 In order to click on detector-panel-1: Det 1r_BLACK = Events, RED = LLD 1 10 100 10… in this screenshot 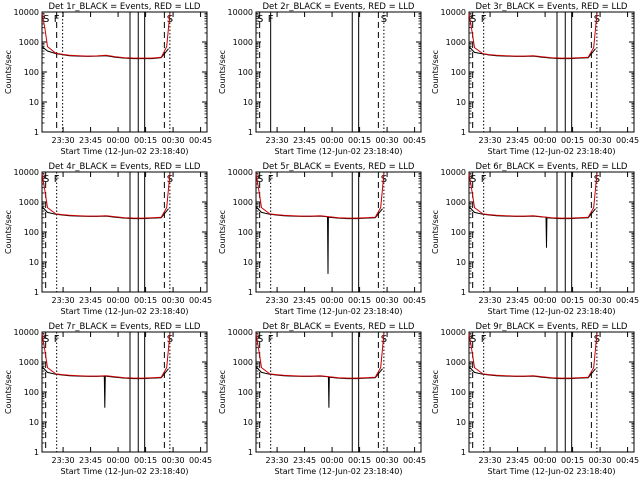, I will do `click(108, 79)`.